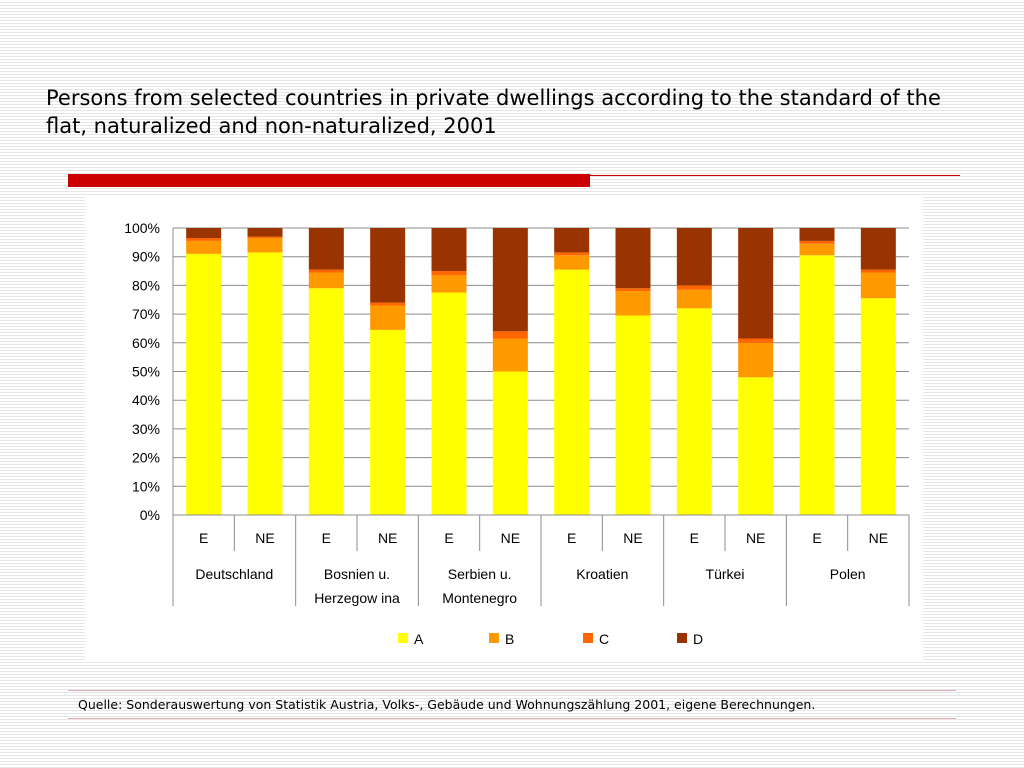 The height and width of the screenshot is (768, 1024). Describe the element at coordinates (494, 638) in the screenshot. I see `legend-swatch-b` at that location.